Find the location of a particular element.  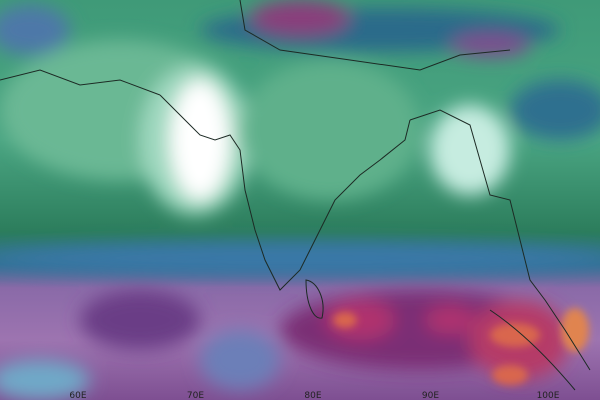

longitude-label: 80E is located at coordinates (312, 395).